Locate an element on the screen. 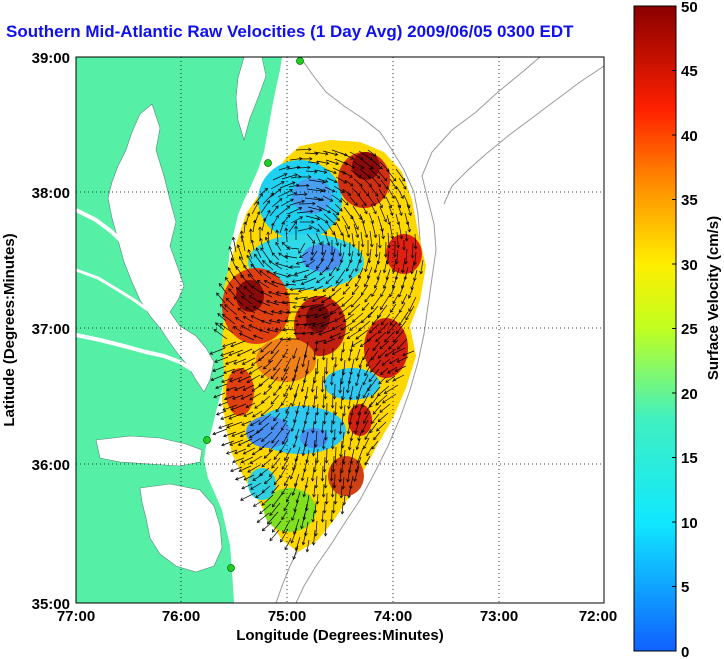 The width and height of the screenshot is (724, 659). colorbar-tick-label: 5 is located at coordinates (685, 587).